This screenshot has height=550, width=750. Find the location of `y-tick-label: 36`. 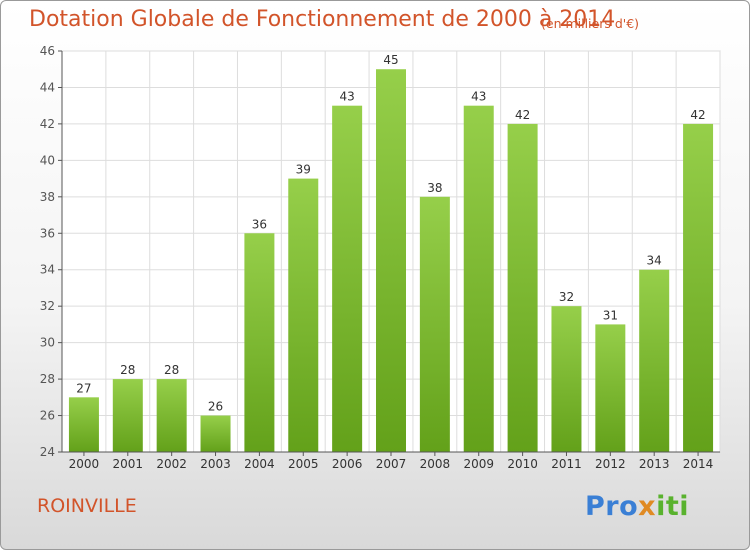

y-tick-label: 36 is located at coordinates (47, 233).